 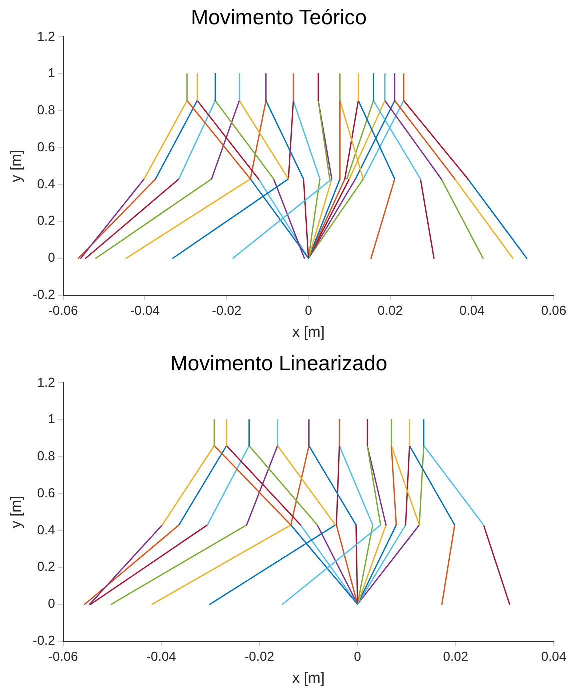 I want to click on x-tick-label: 0.06, so click(x=554, y=310).